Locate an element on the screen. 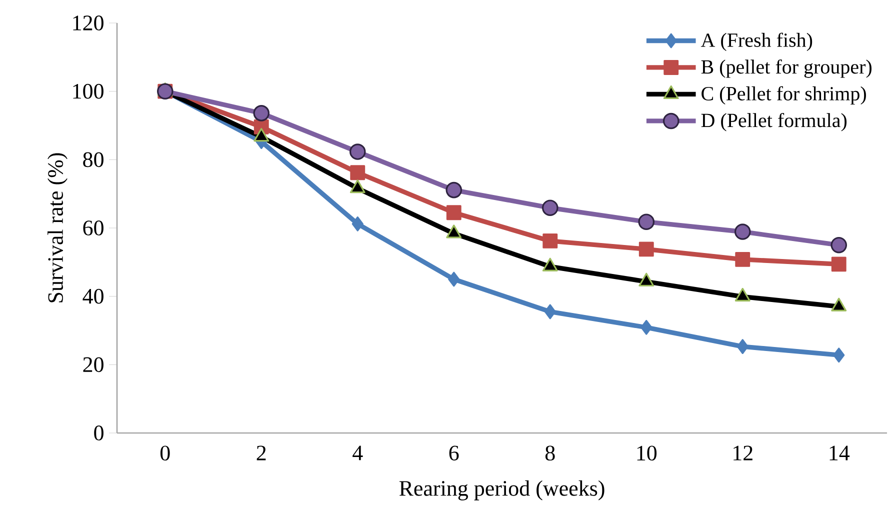  x-tick-label: 2 is located at coordinates (261, 453).